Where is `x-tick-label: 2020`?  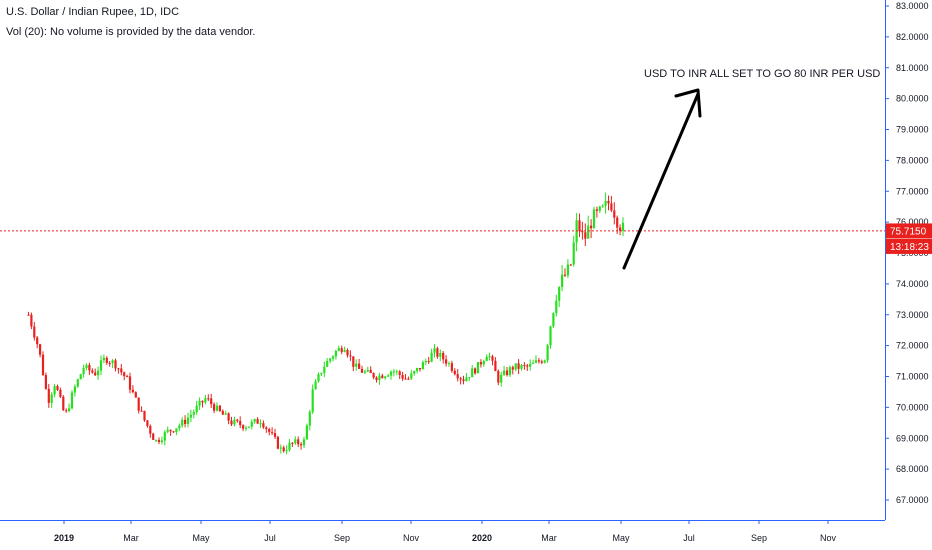 x-tick-label: 2020 is located at coordinates (482, 538).